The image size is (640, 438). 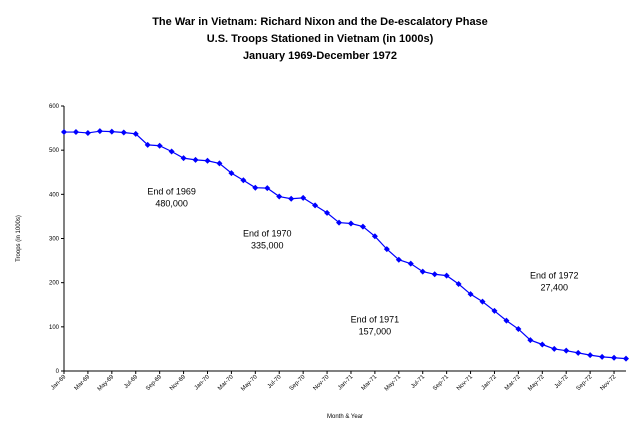 What do you see at coordinates (370, 383) in the screenshot?
I see `x-tick-label: Mar-71` at bounding box center [370, 383].